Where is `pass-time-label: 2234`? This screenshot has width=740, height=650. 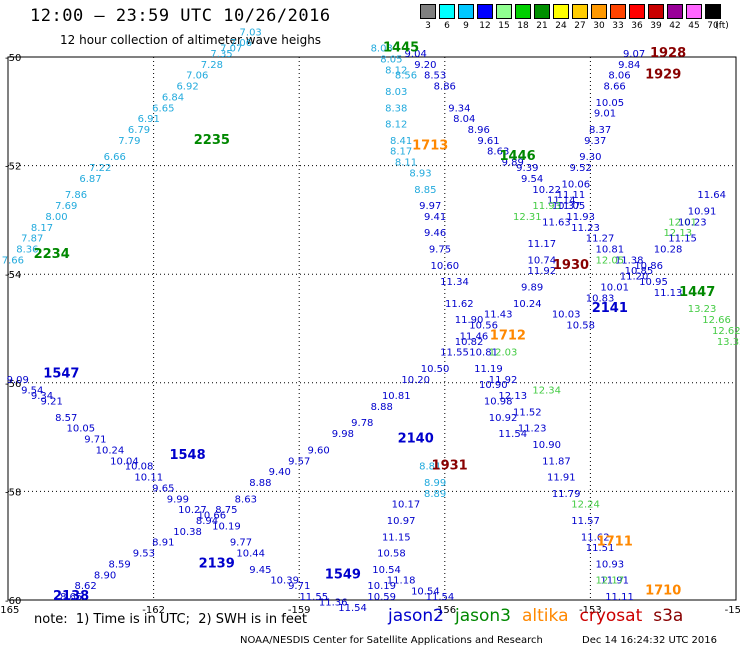 pass-time-label: 2234 is located at coordinates (52, 254).